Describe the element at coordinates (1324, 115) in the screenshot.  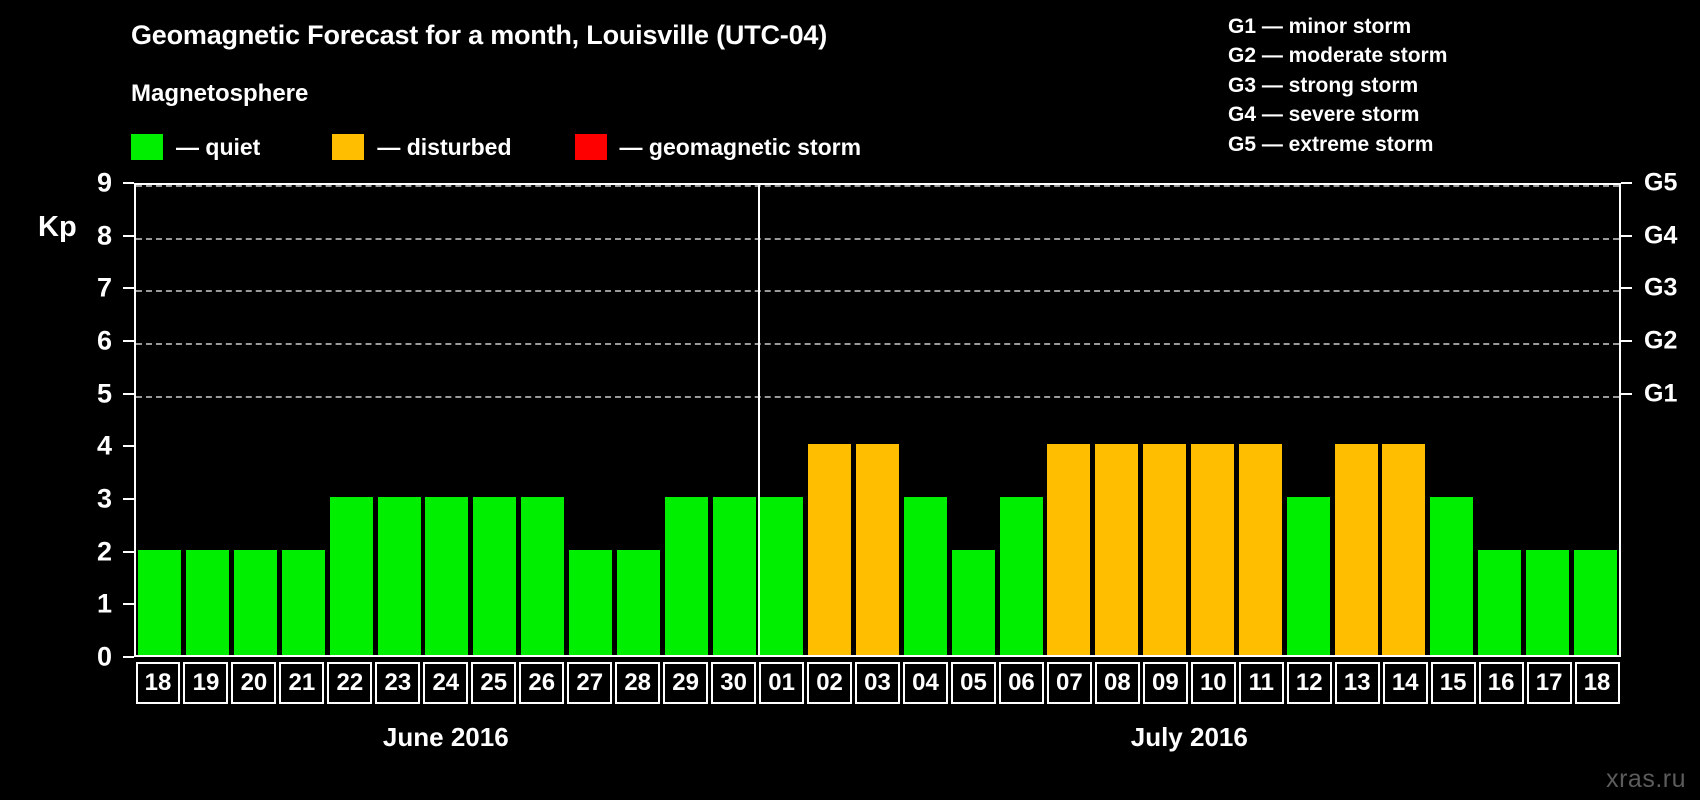
I see `g-scale-row-4: G4 — severe storm` at that location.